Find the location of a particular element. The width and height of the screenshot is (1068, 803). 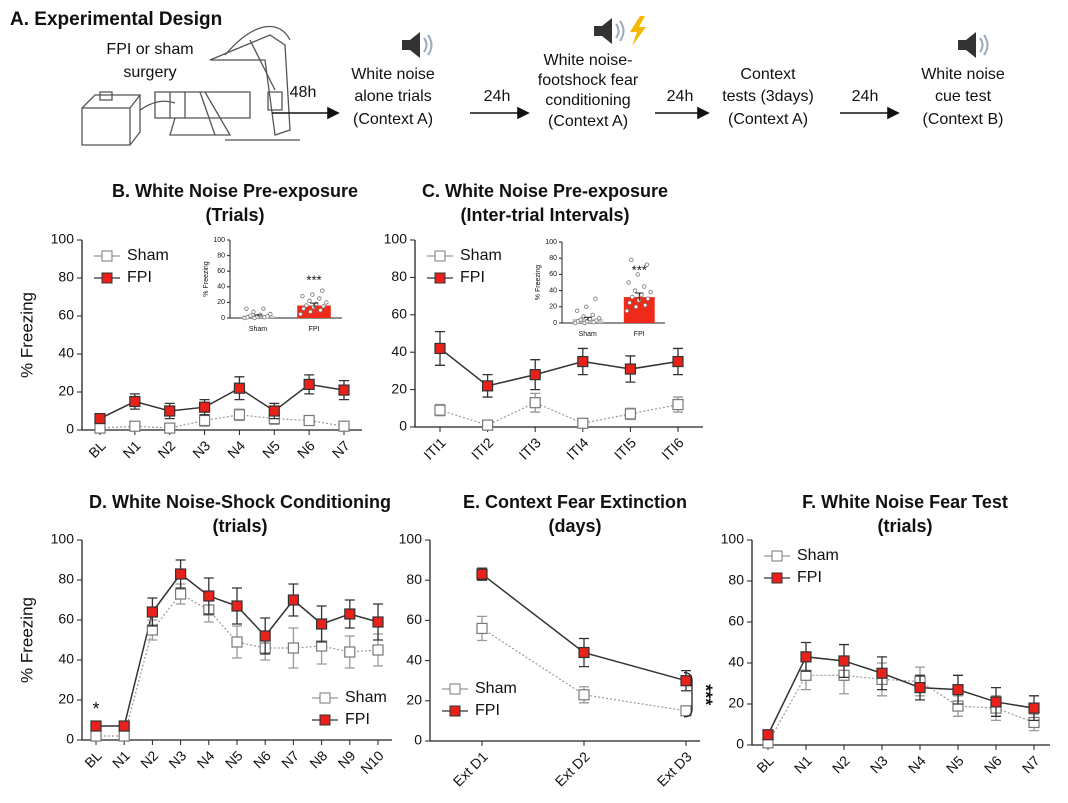

step-text: (Context B) is located at coordinates (963, 119).